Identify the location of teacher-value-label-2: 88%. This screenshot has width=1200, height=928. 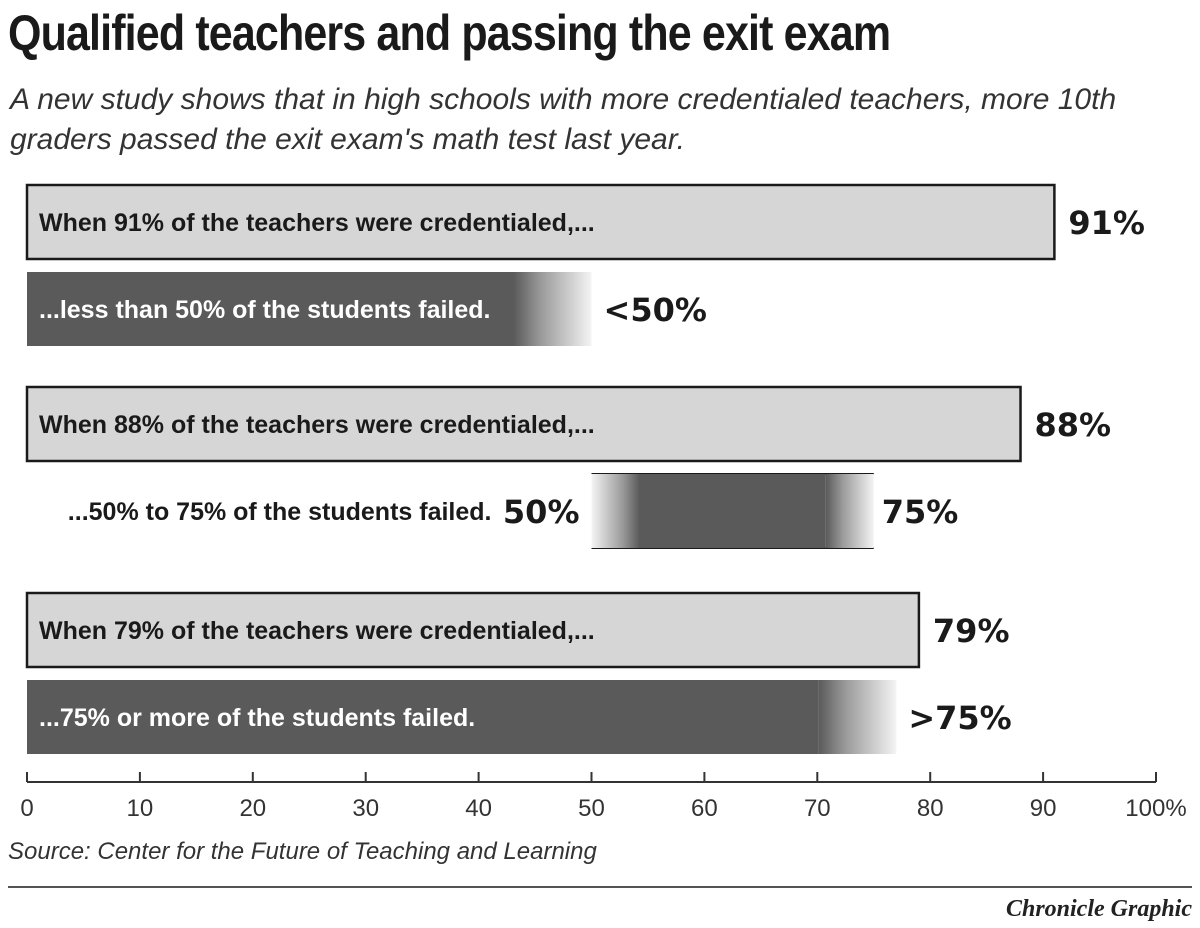
(1073, 425).